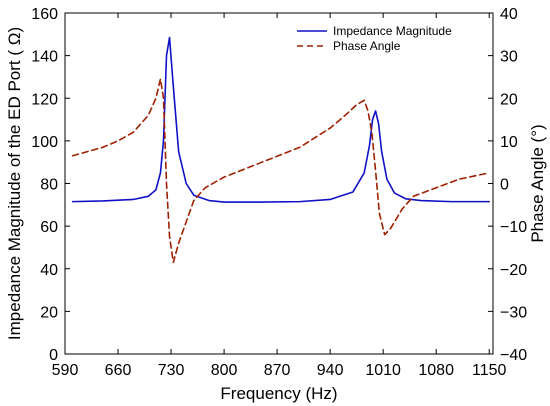  What do you see at coordinates (44, 99) in the screenshot?
I see `y-left-tick-label: 120` at bounding box center [44, 99].